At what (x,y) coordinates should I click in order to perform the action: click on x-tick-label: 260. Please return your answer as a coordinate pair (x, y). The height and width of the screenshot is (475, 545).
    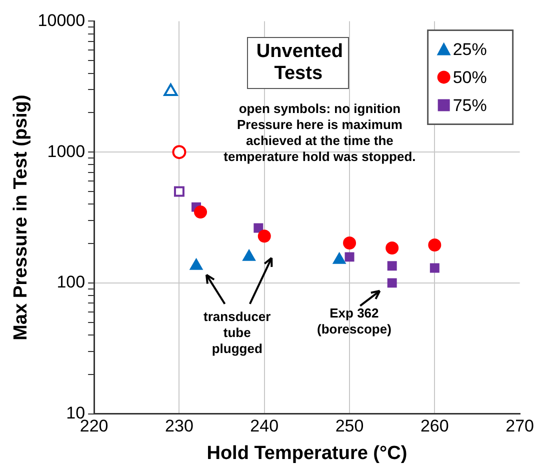
    Looking at the image, I should click on (434, 426).